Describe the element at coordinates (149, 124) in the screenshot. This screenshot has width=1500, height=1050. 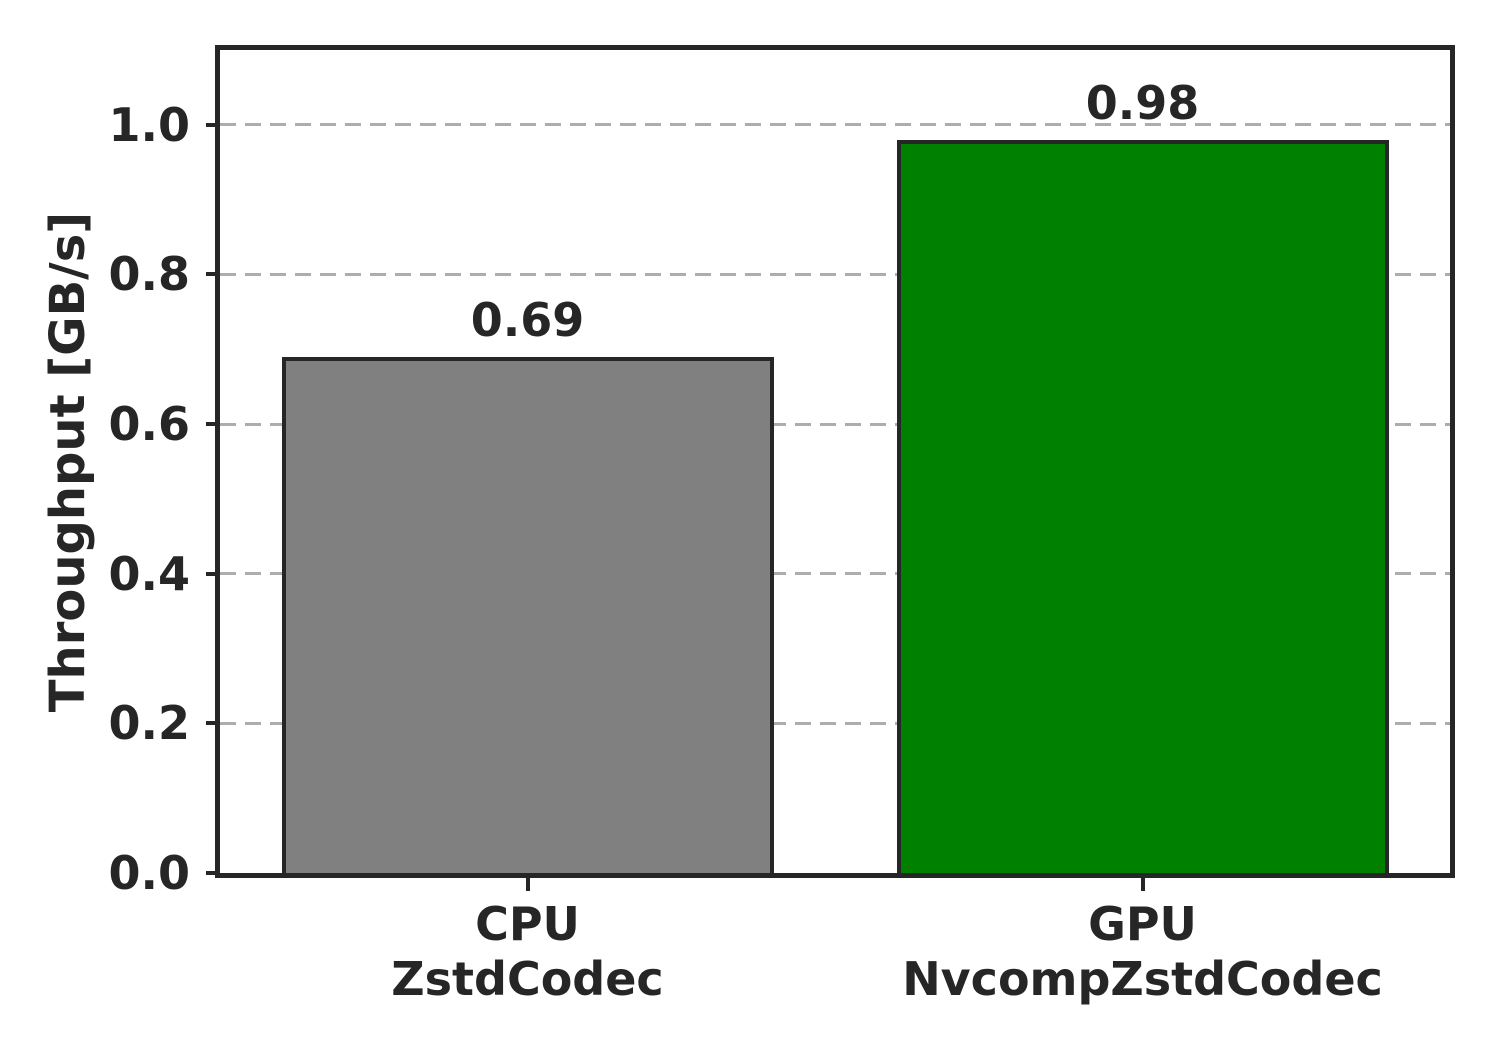
I see `y-tick-label: 1.0` at that location.